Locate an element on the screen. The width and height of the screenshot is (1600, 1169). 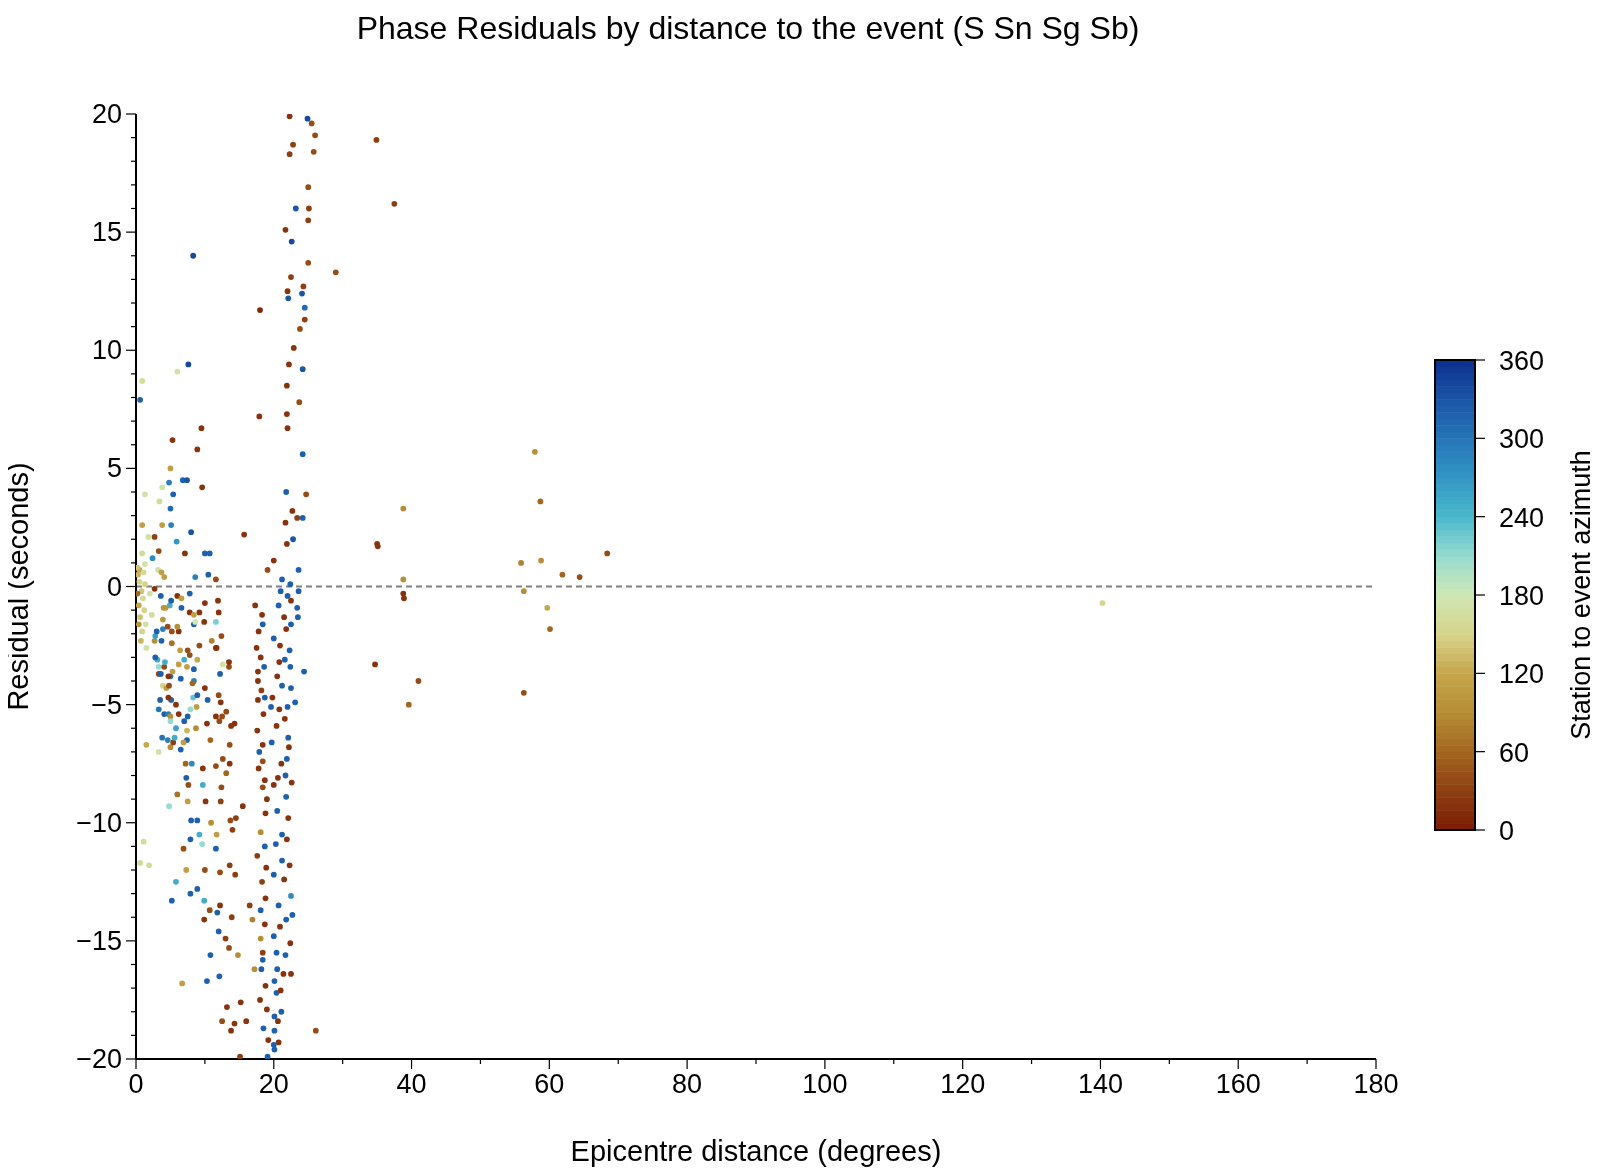
x-tick-label: 60 is located at coordinates (549, 1084).